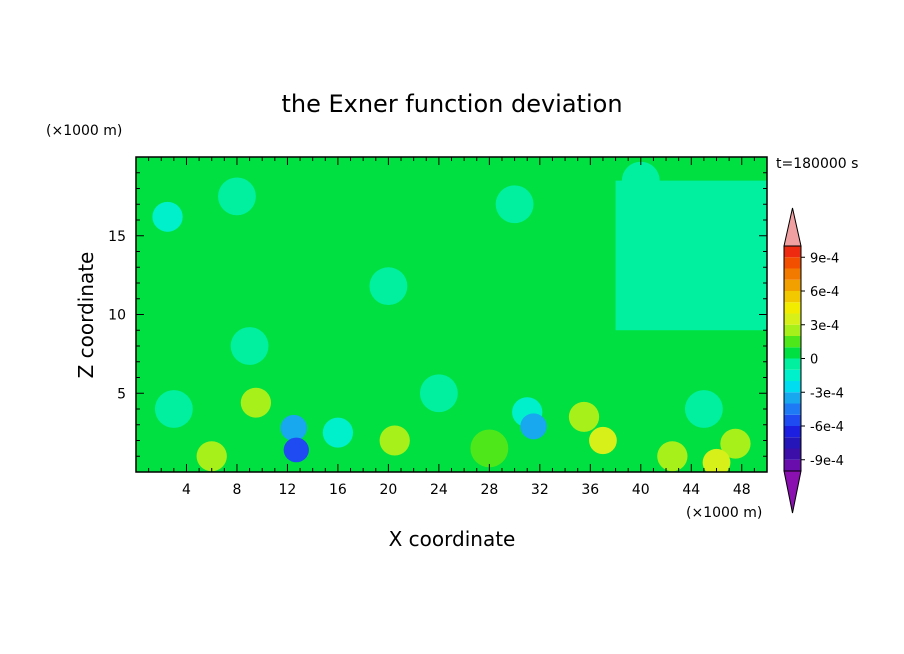  What do you see at coordinates (724, 513) in the screenshot?
I see `x-unit-label: (×1000 m)` at bounding box center [724, 513].